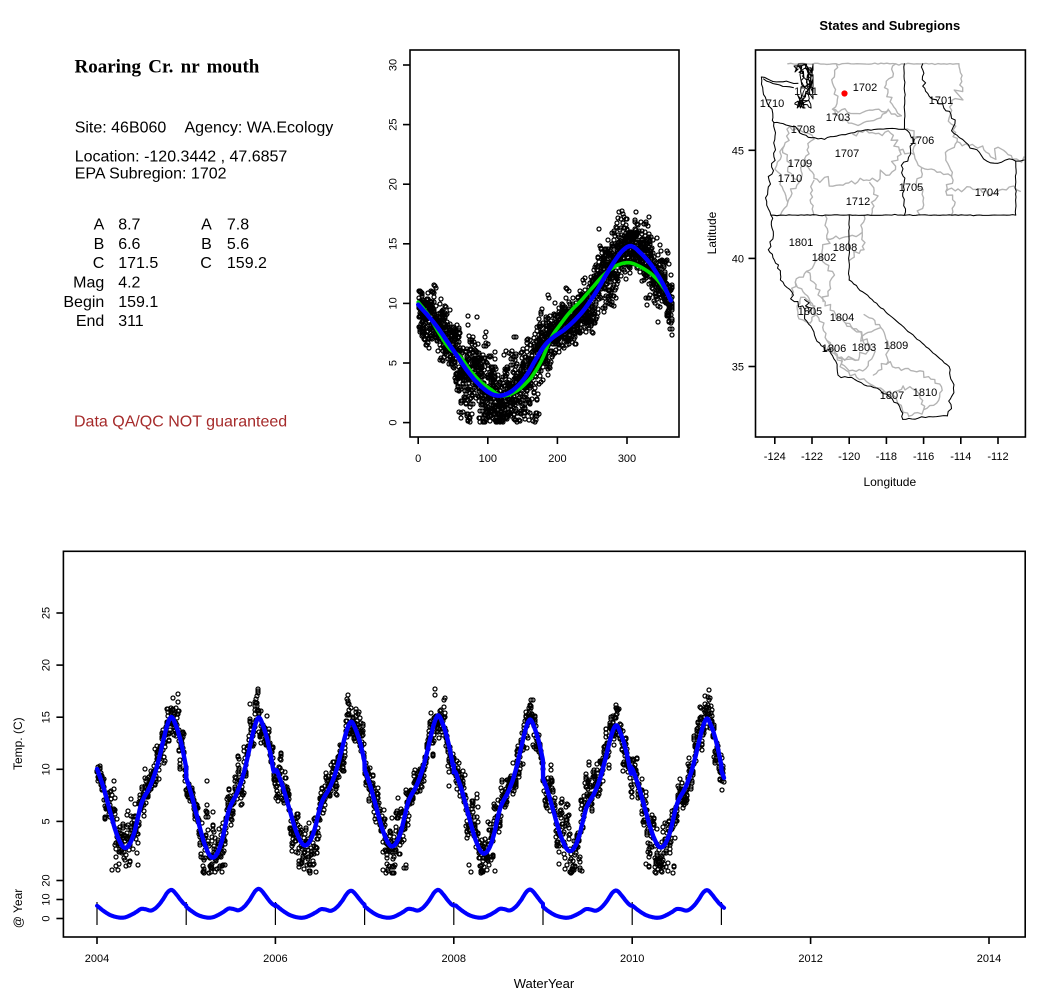  What do you see at coordinates (488, 459) in the screenshot?
I see `svg-text: 100` at bounding box center [488, 459].